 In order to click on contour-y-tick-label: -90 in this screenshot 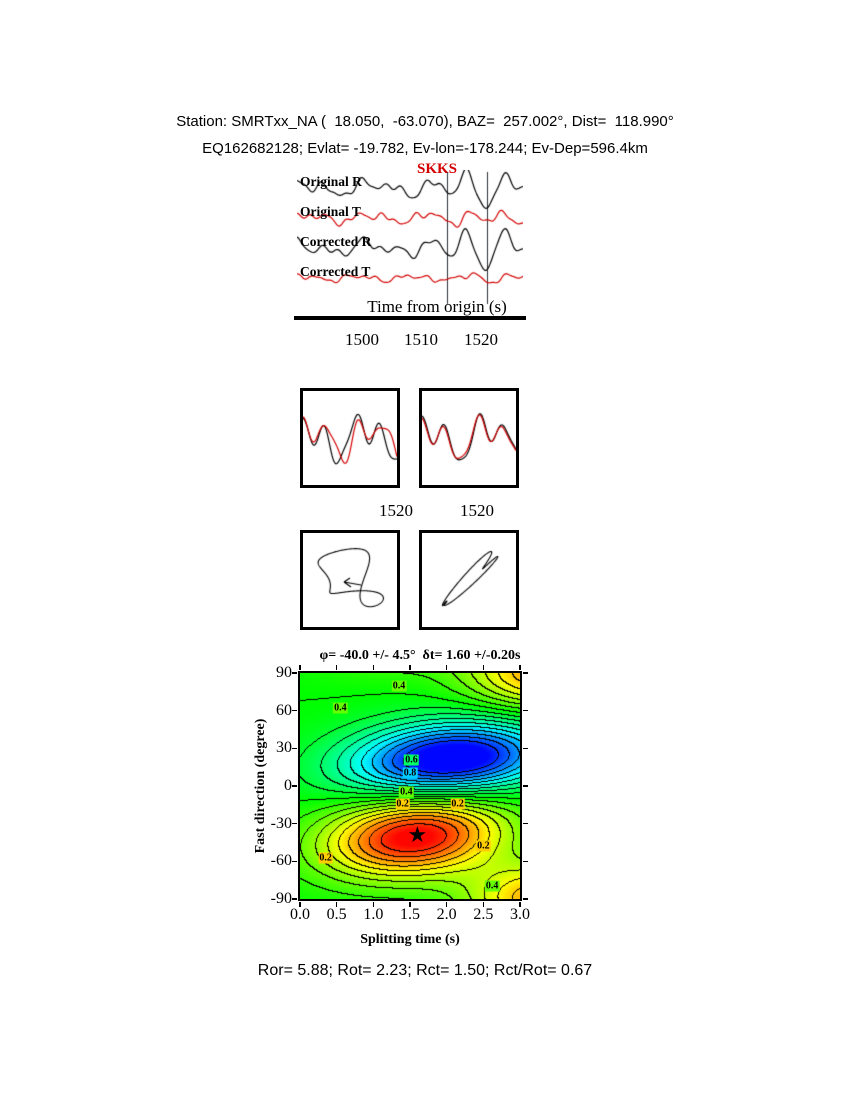, I will do `click(281, 898)`.